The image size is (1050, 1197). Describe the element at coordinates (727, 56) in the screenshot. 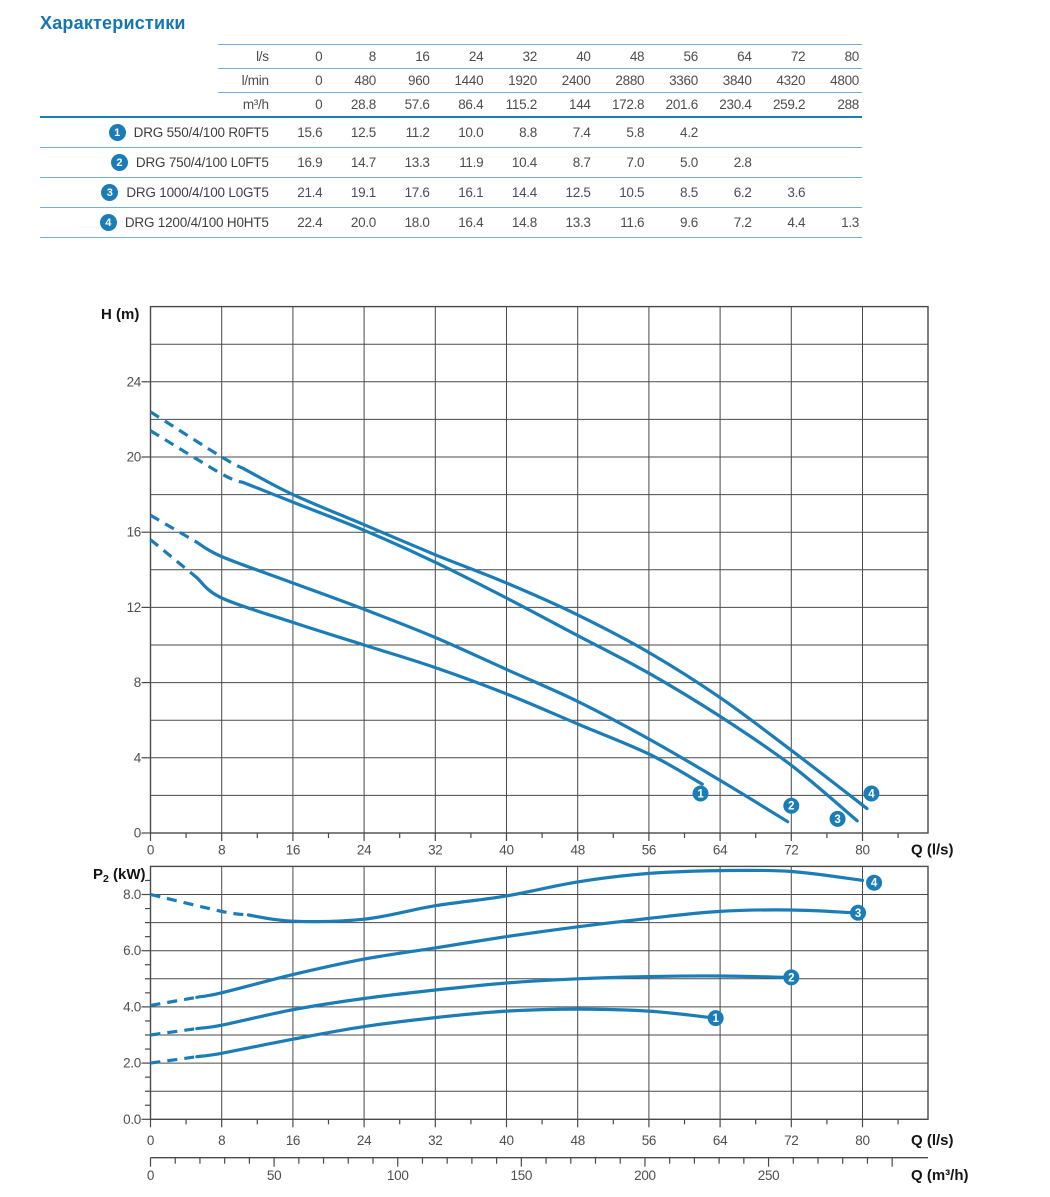

I see `unit-value-cell: 64` at that location.